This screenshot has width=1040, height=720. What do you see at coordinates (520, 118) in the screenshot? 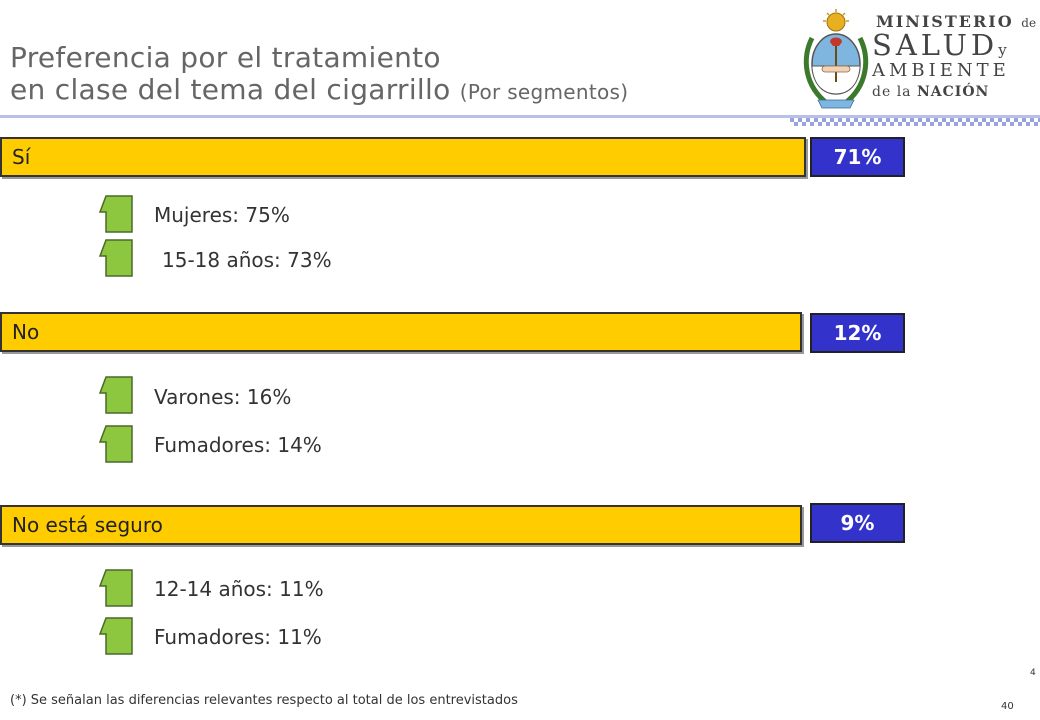
I see `title-underline` at bounding box center [520, 118].